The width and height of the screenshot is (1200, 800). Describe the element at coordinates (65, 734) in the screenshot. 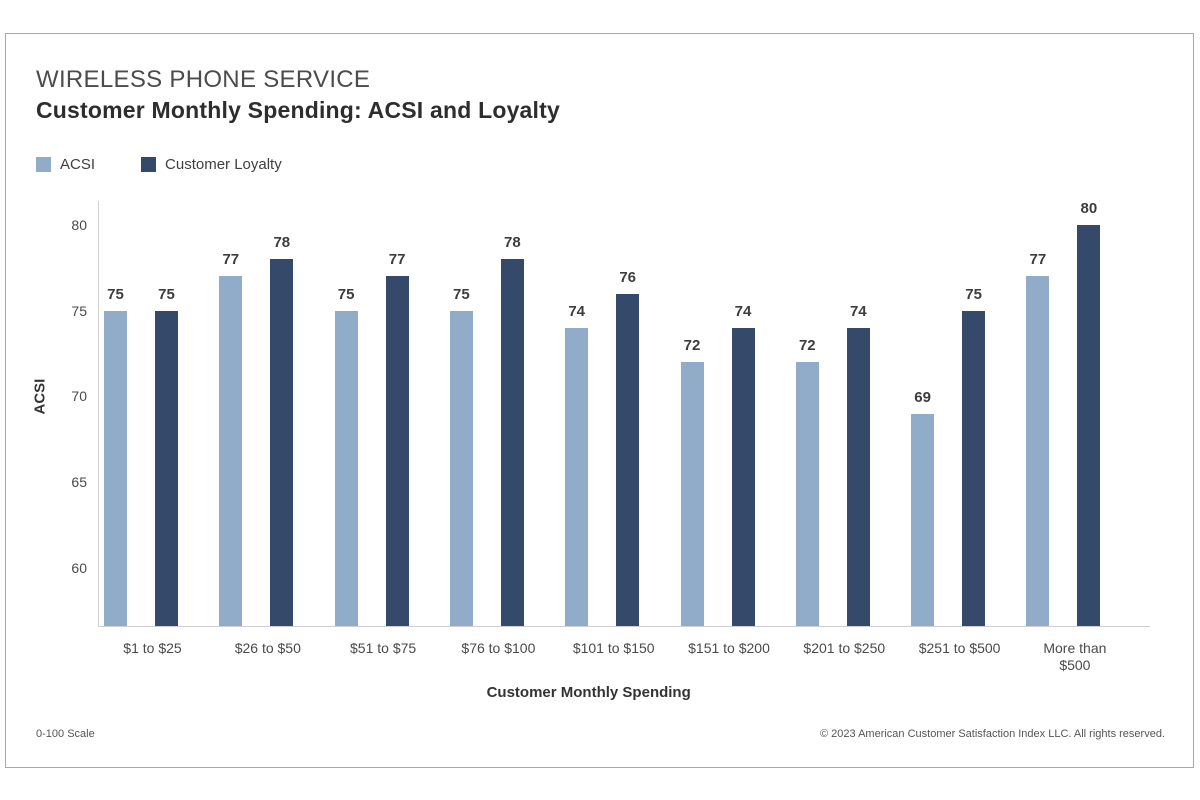

I see `scale-note: 0-100 Scale` at that location.